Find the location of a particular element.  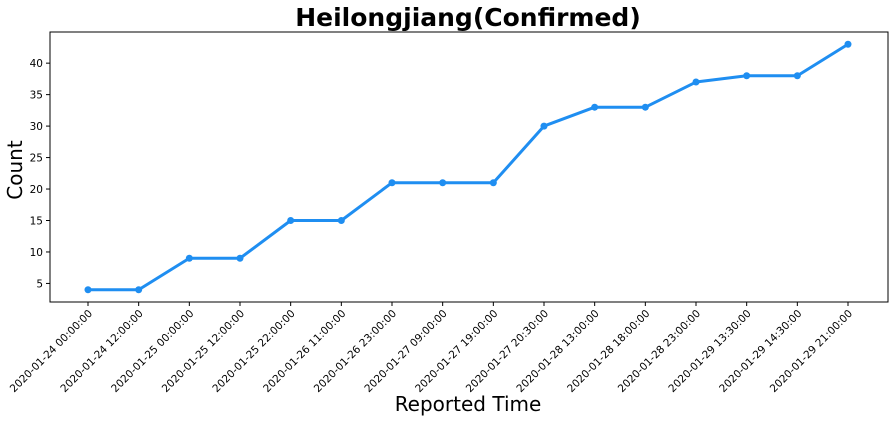

x-axis-label: Reported Time is located at coordinates (468, 404).